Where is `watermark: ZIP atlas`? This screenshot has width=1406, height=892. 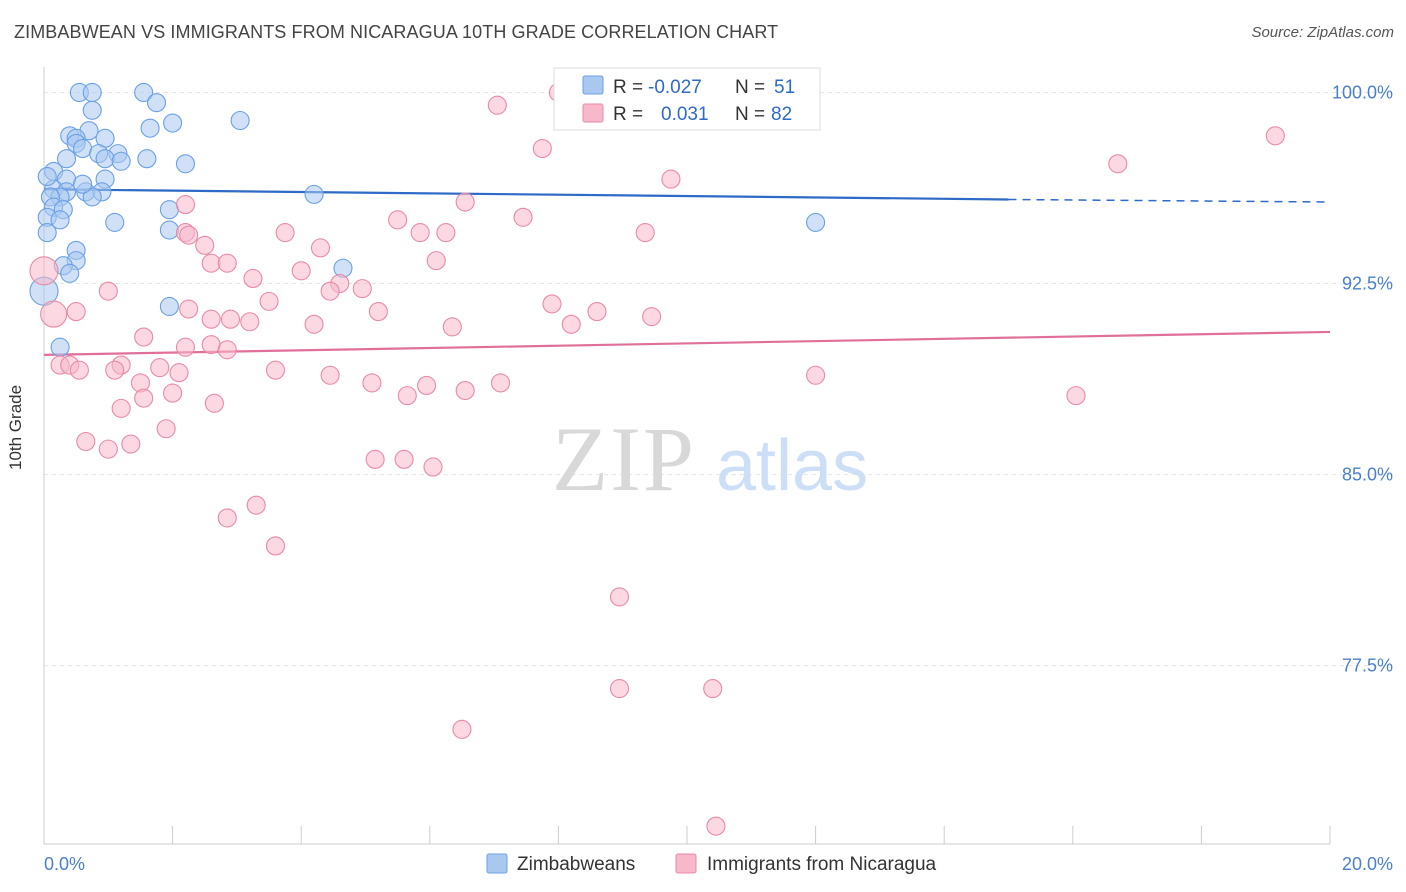 watermark: ZIP atlas is located at coordinates (710, 459).